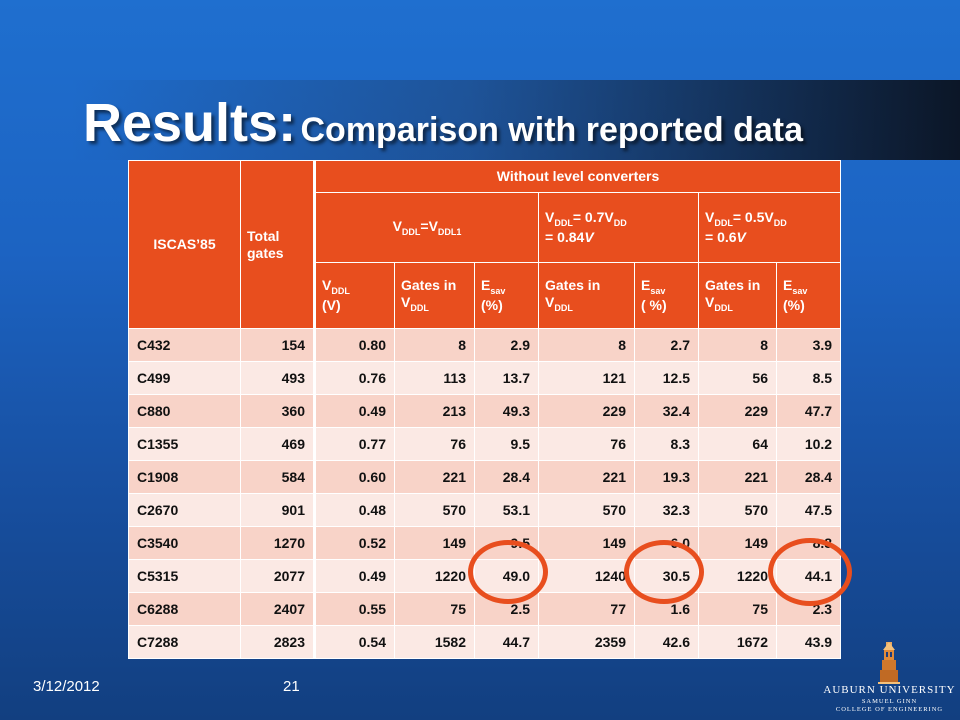 The image size is (960, 720). What do you see at coordinates (434, 378) in the screenshot?
I see `table-cell: 113` at bounding box center [434, 378].